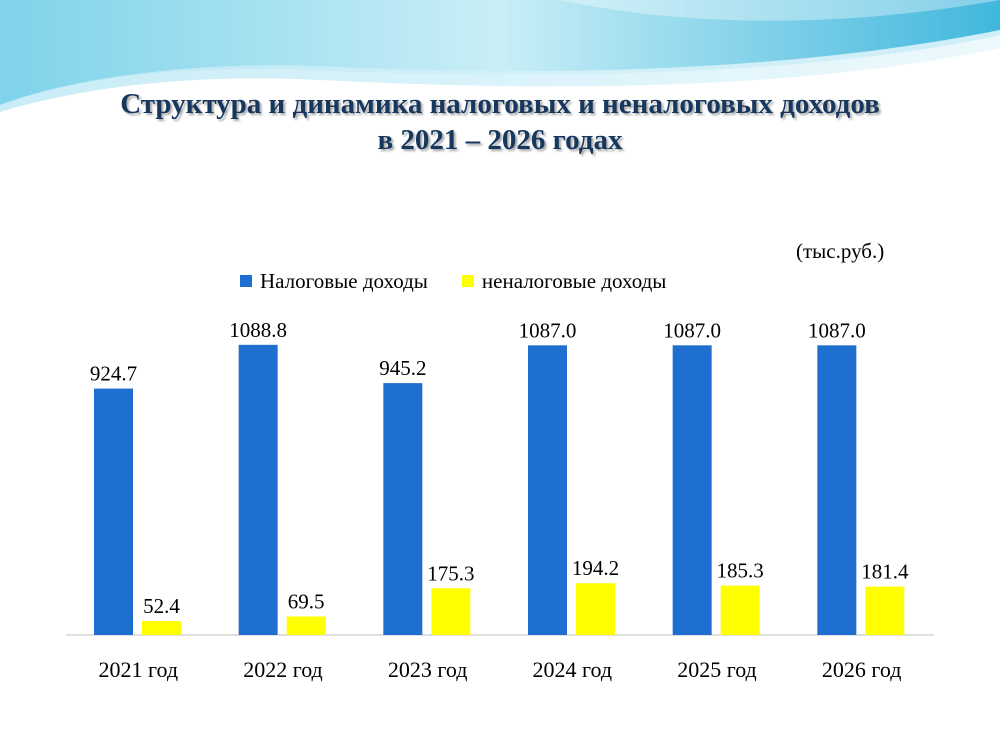 The height and width of the screenshot is (750, 1000). Describe the element at coordinates (500, 56) in the screenshot. I see `header-wave-decoration` at that location.